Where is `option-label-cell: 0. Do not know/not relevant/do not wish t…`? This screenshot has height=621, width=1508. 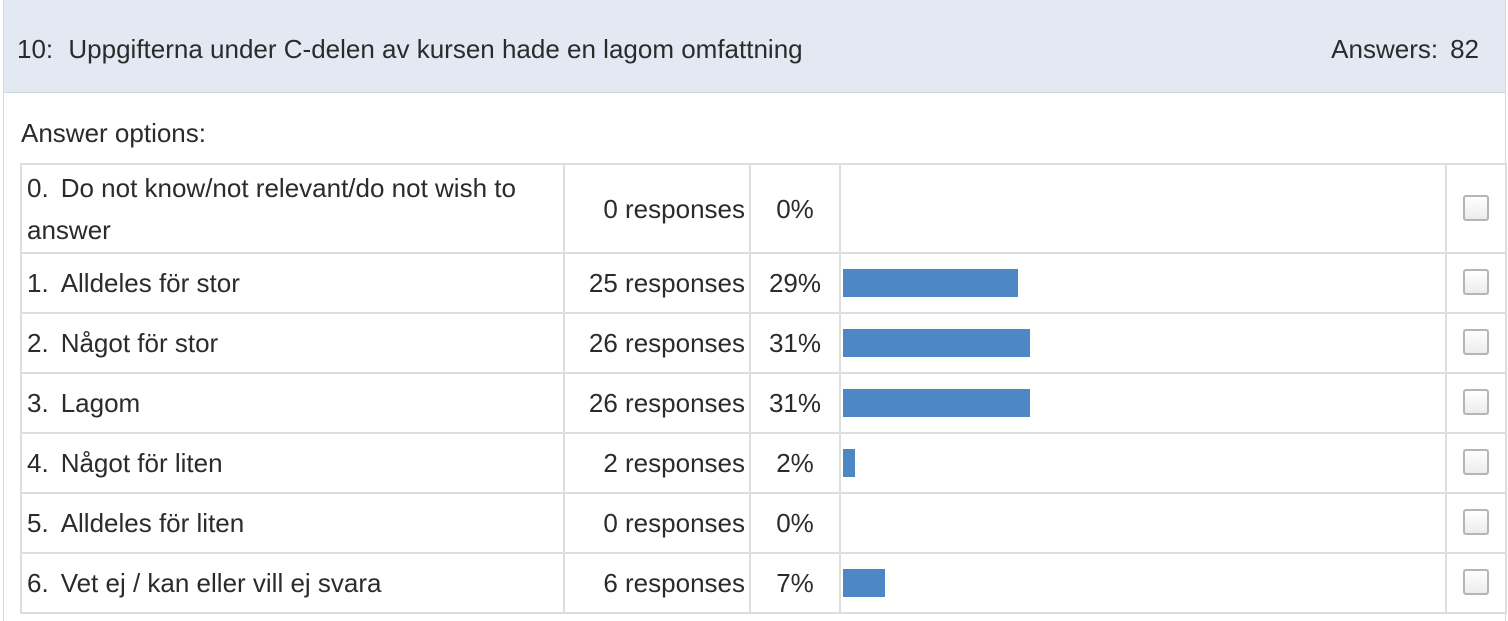 option-label-cell: 0. Do not know/not relevant/do not wish t… is located at coordinates (292, 208).